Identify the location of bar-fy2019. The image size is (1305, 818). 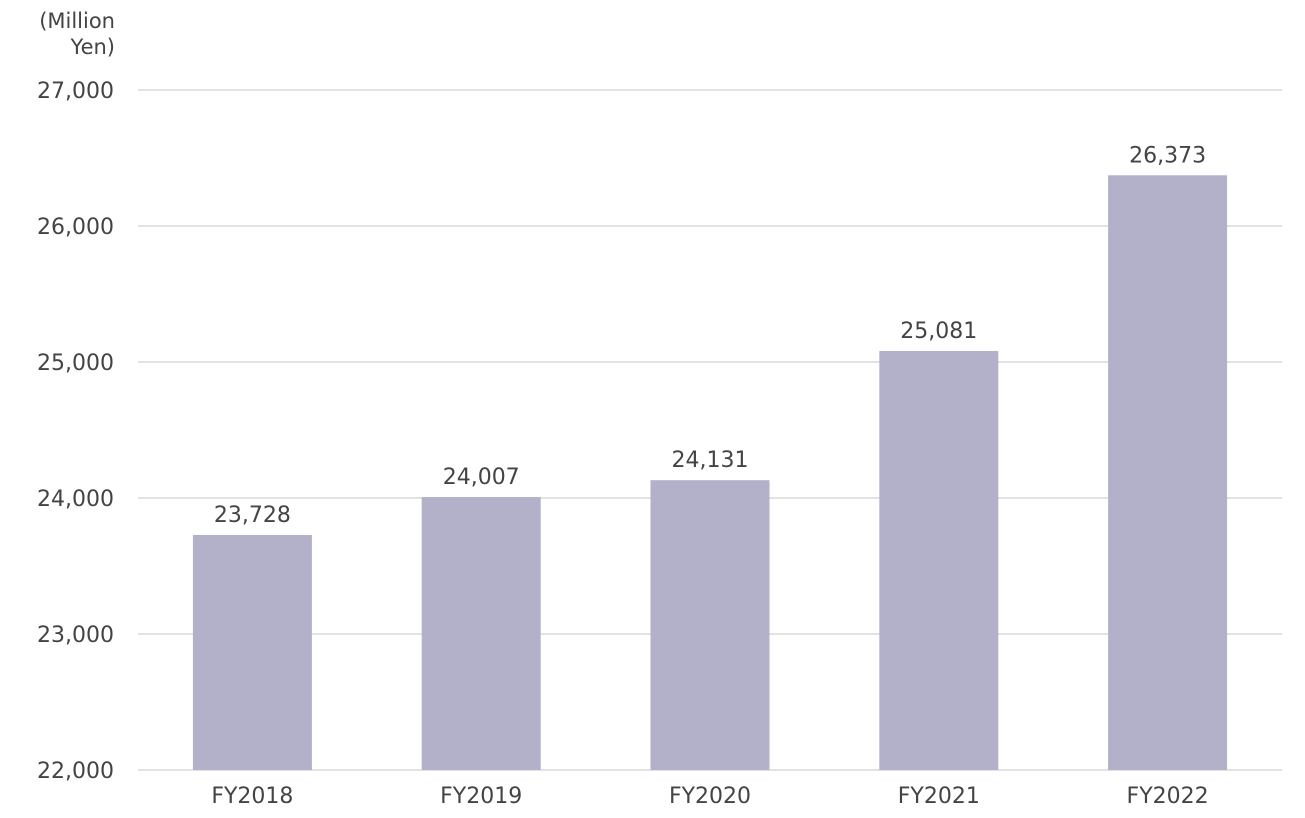
(481, 633).